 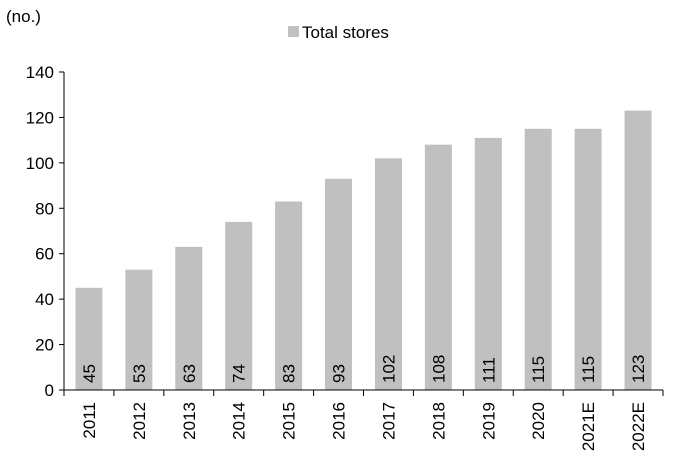 What do you see at coordinates (44, 254) in the screenshot?
I see `y-tick-label: 60` at bounding box center [44, 254].